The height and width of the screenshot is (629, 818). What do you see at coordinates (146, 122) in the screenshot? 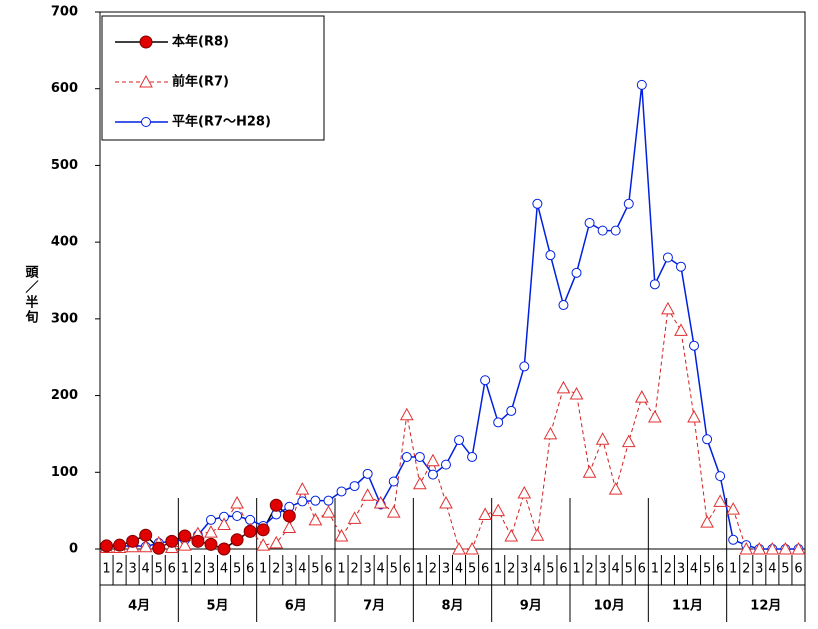
I see `legend-marker` at bounding box center [146, 122].